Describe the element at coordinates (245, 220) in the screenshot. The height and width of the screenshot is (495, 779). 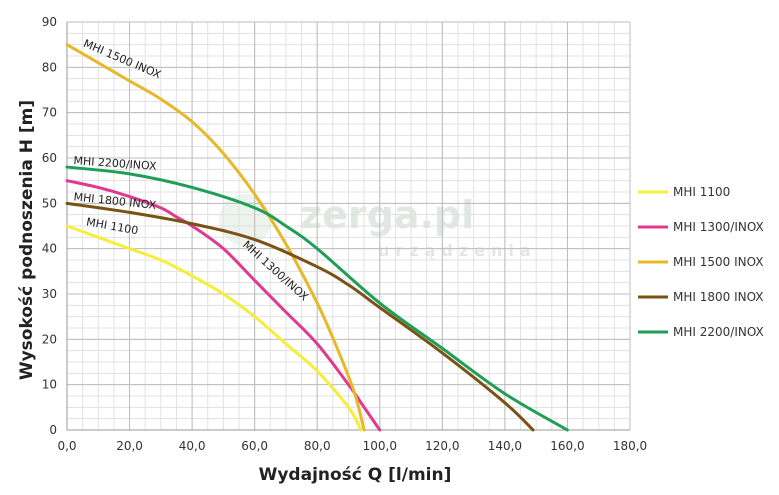
I see `watermark-logo-icon` at that location.